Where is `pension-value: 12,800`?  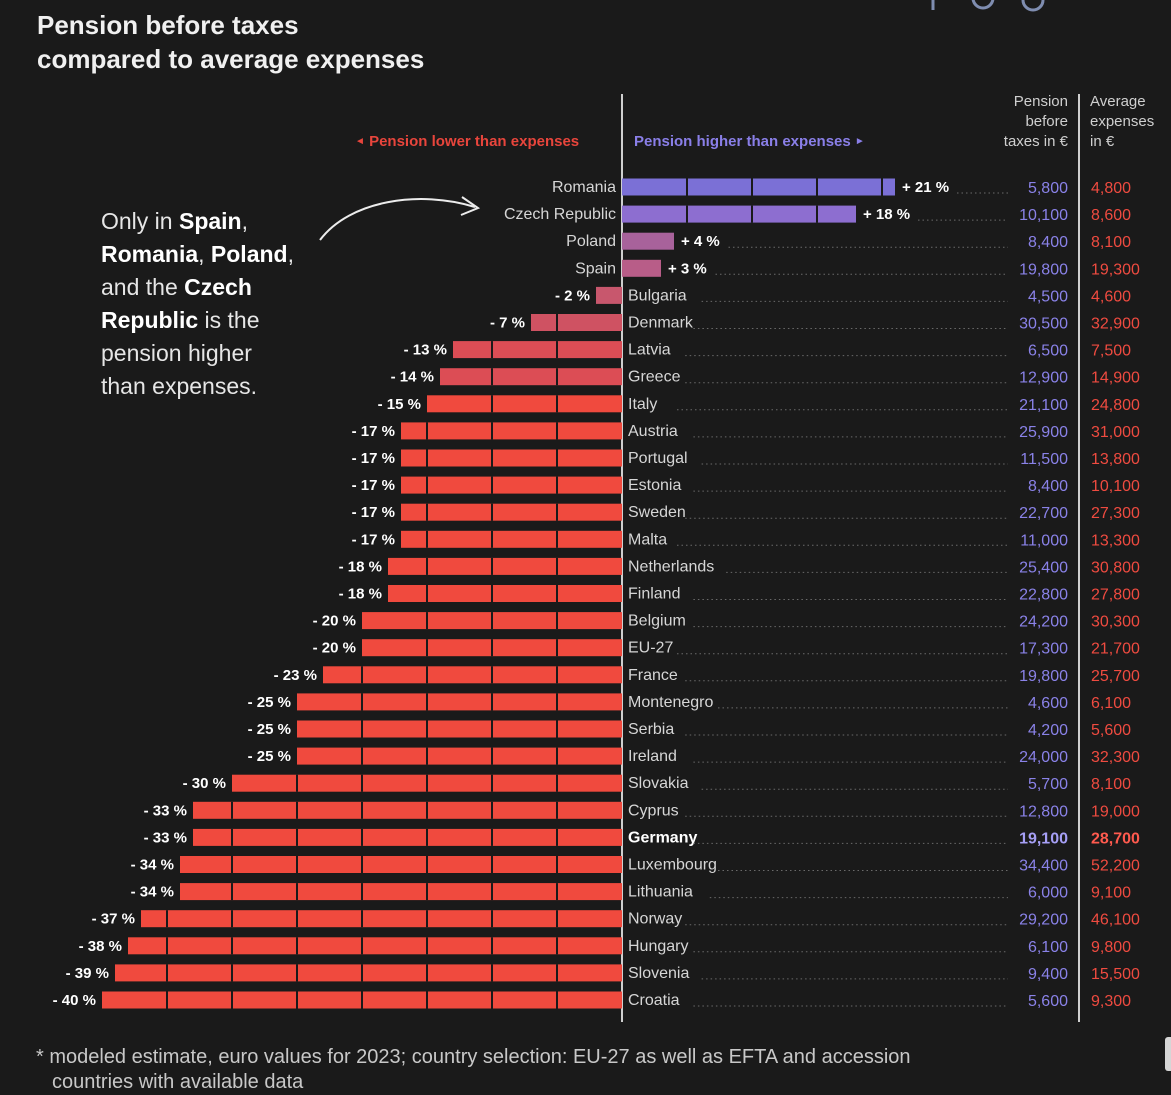
pension-value: 12,800 is located at coordinates (1043, 811).